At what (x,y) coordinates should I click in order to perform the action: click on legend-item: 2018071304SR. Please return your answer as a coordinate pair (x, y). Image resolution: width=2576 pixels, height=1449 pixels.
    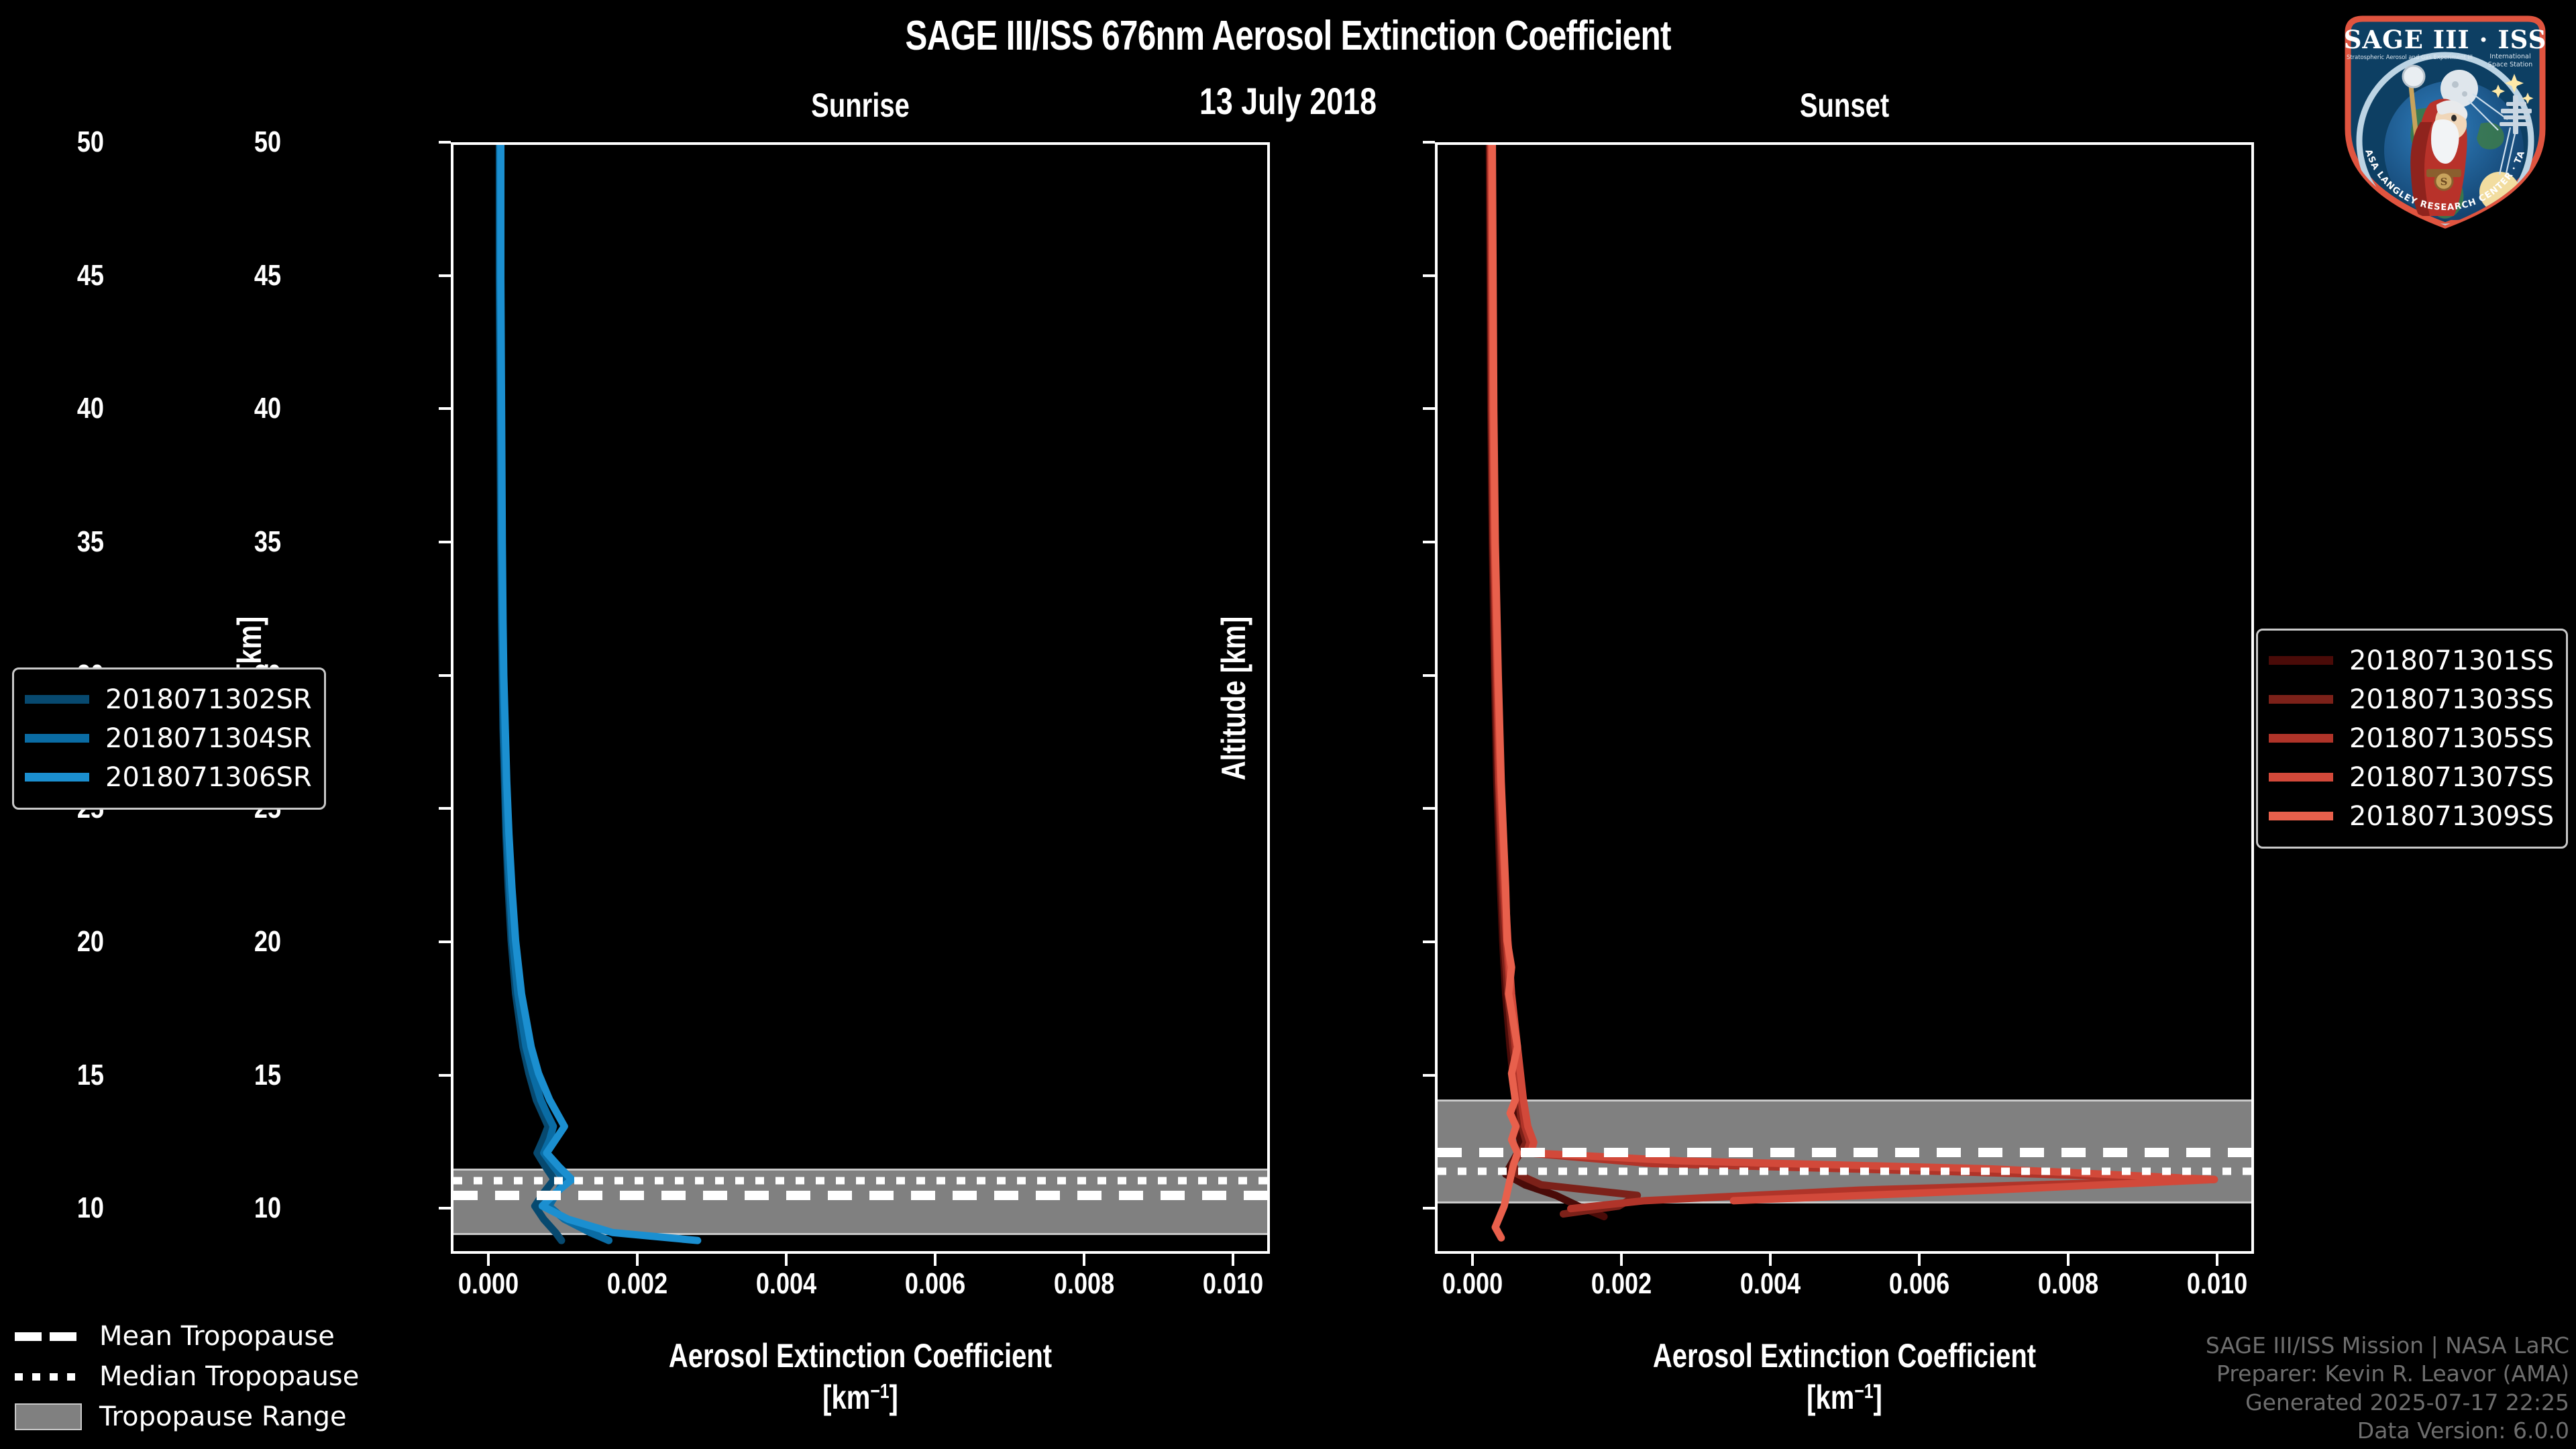
    Looking at the image, I should click on (168, 738).